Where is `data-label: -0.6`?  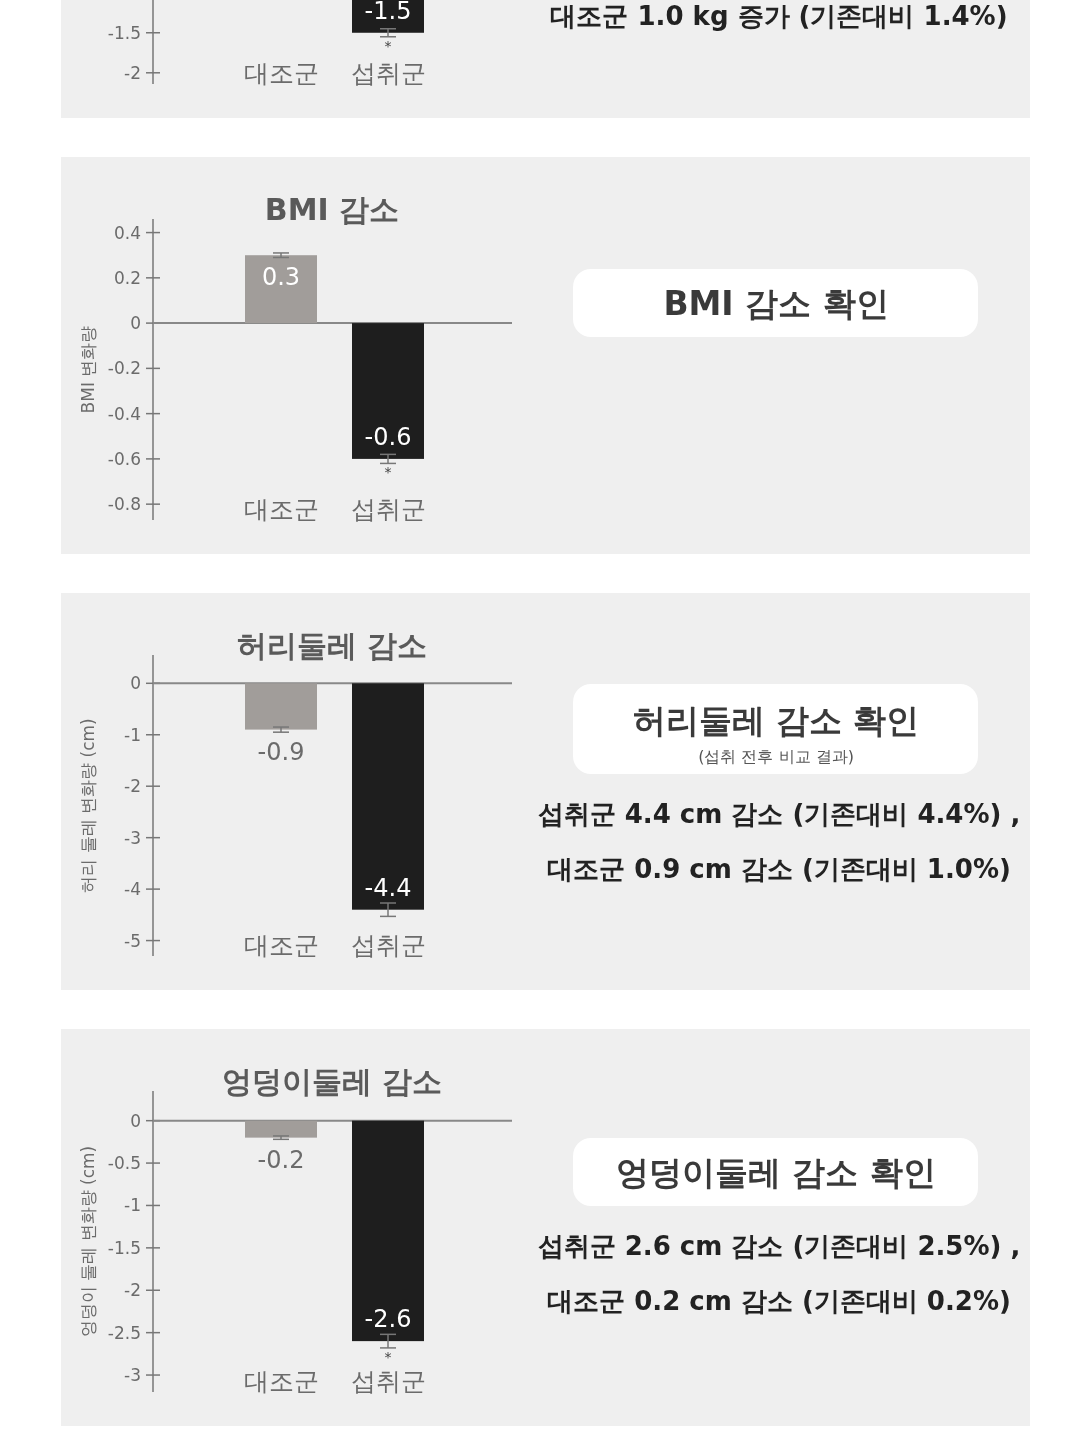
data-label: -0.6 is located at coordinates (388, 436).